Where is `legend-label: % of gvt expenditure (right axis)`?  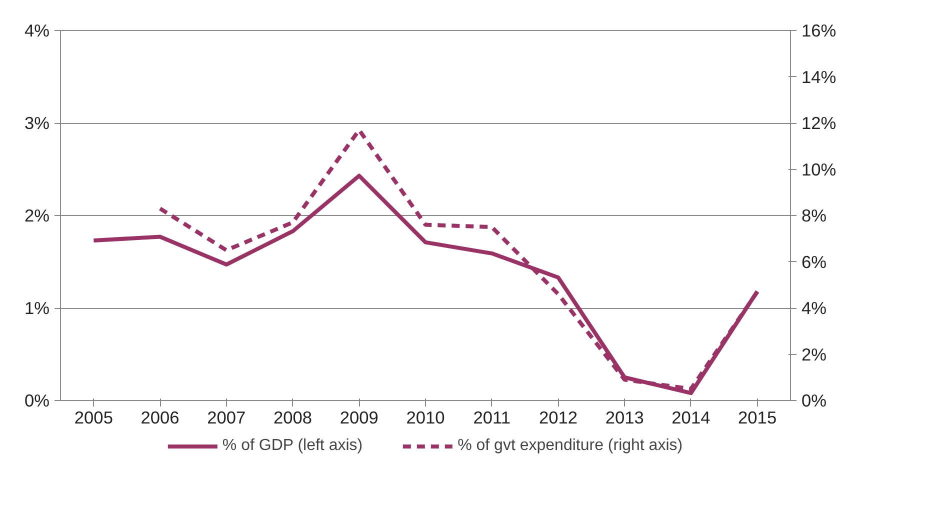
legend-label: % of gvt expenditure (right axis) is located at coordinates (570, 446).